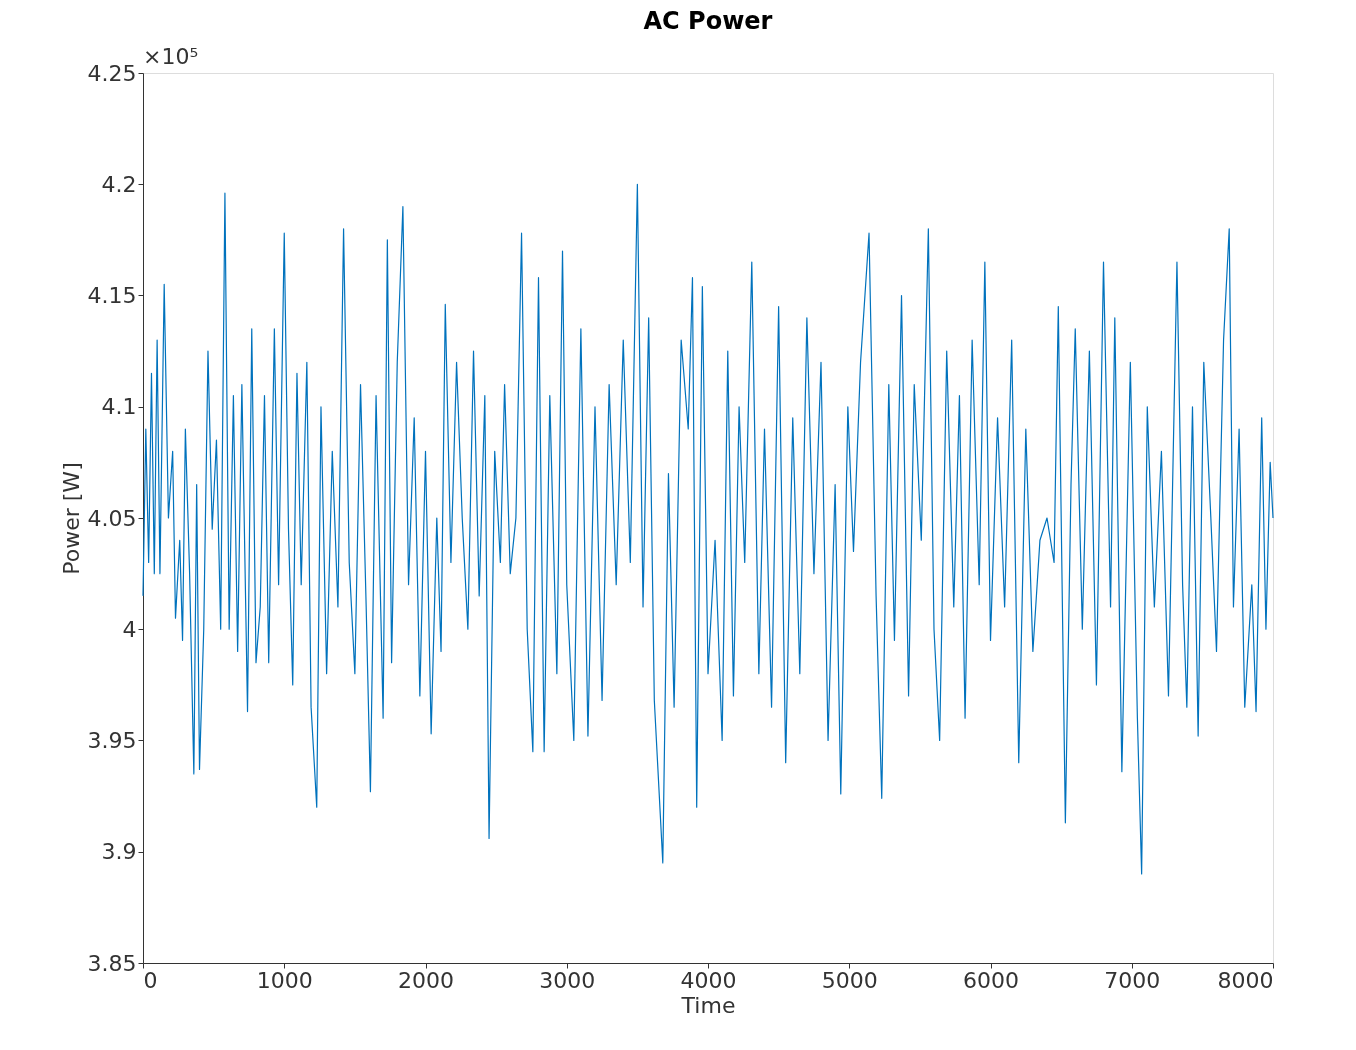 This screenshot has height=1050, width=1356. I want to click on x-tick-label: 6000, so click(991, 980).